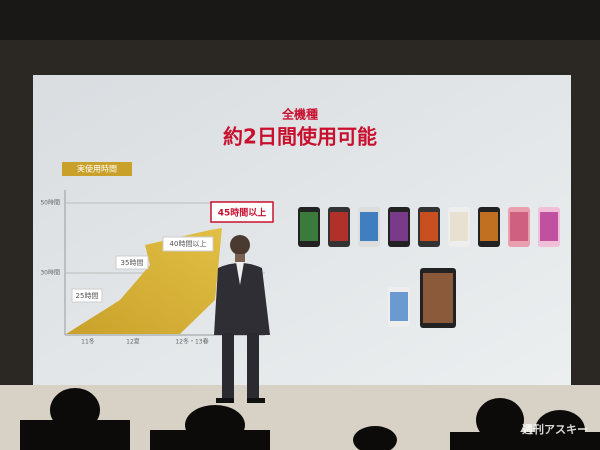  What do you see at coordinates (242, 319) in the screenshot?
I see `presenter` at bounding box center [242, 319].